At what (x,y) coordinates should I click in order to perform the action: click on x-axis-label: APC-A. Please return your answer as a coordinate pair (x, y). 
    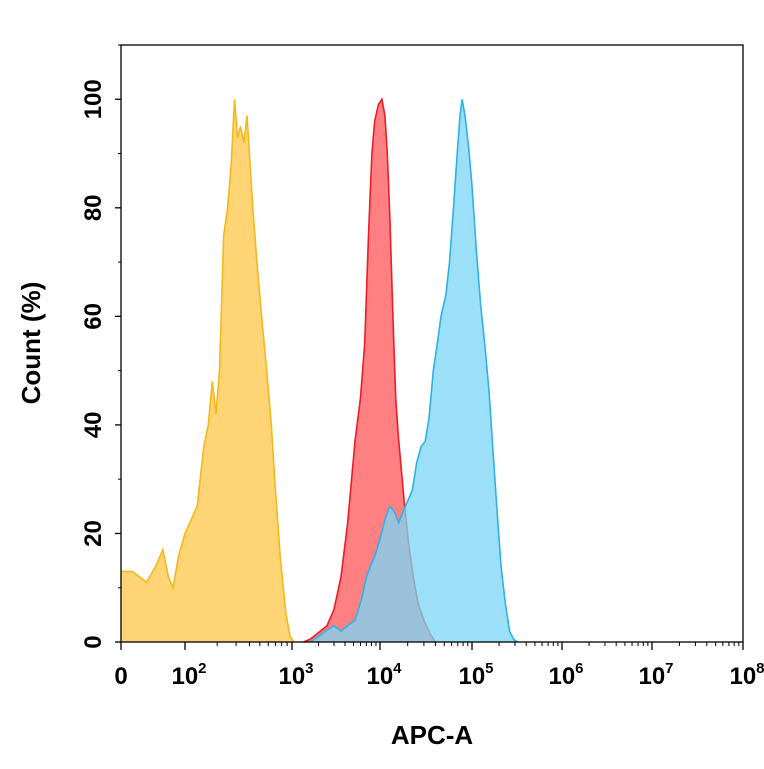
    Looking at the image, I should click on (432, 735).